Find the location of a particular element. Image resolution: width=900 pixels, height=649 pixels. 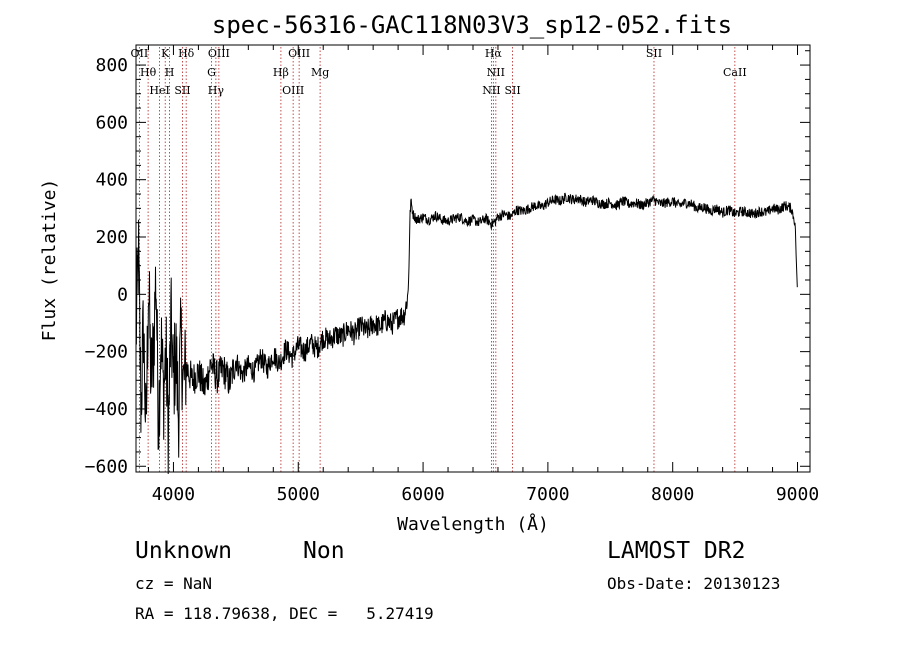

y-tick-label: 600 is located at coordinates (111, 122).